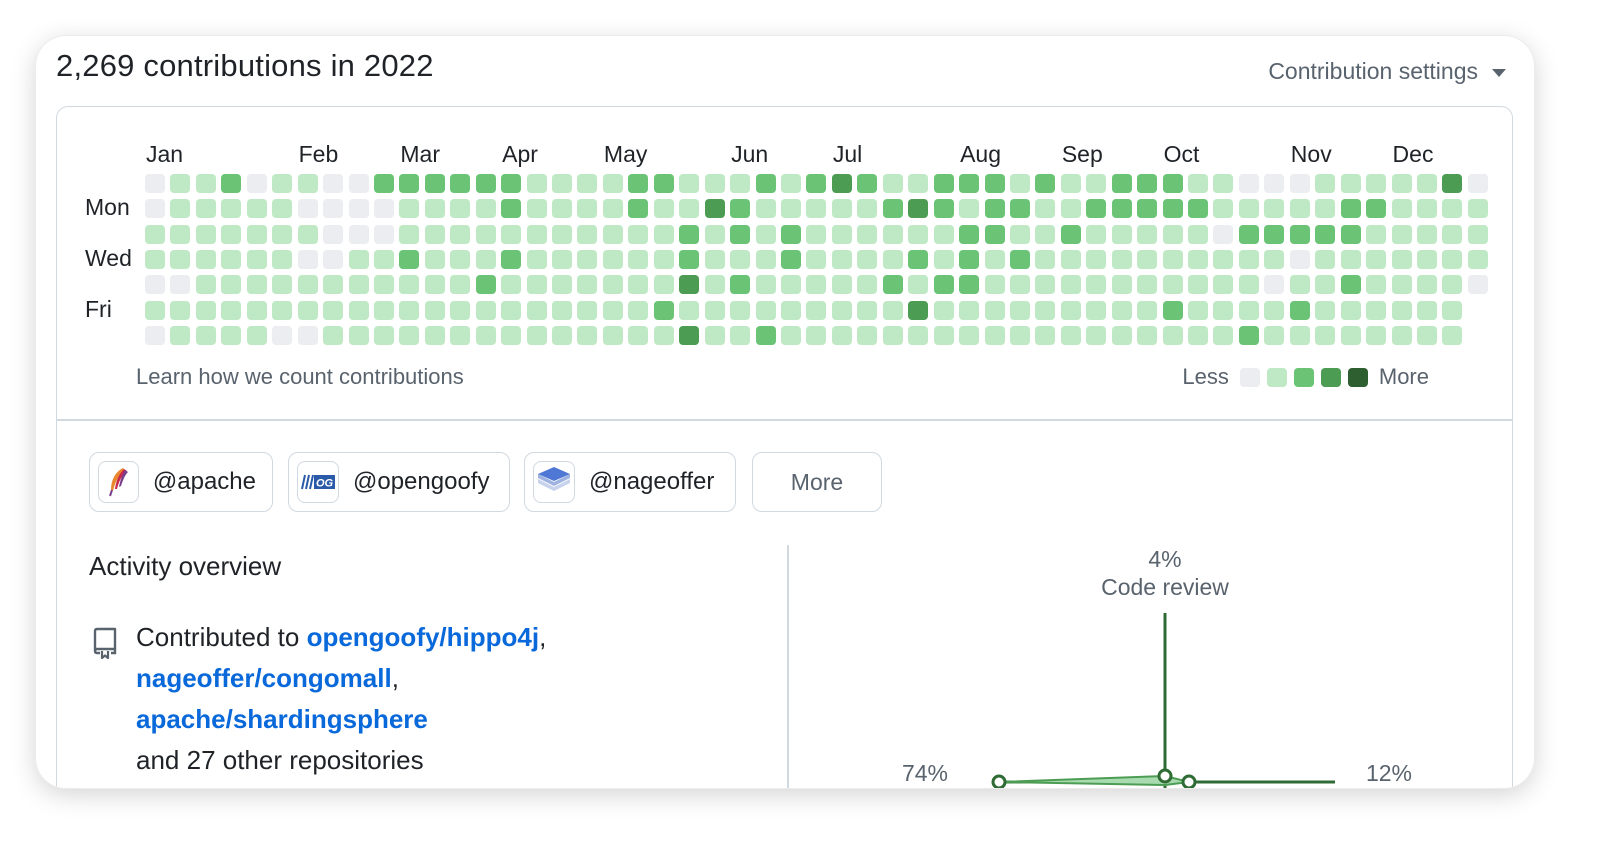 The image size is (1604, 842). I want to click on org-filter-nageoffer: @nageoffer, so click(630, 482).